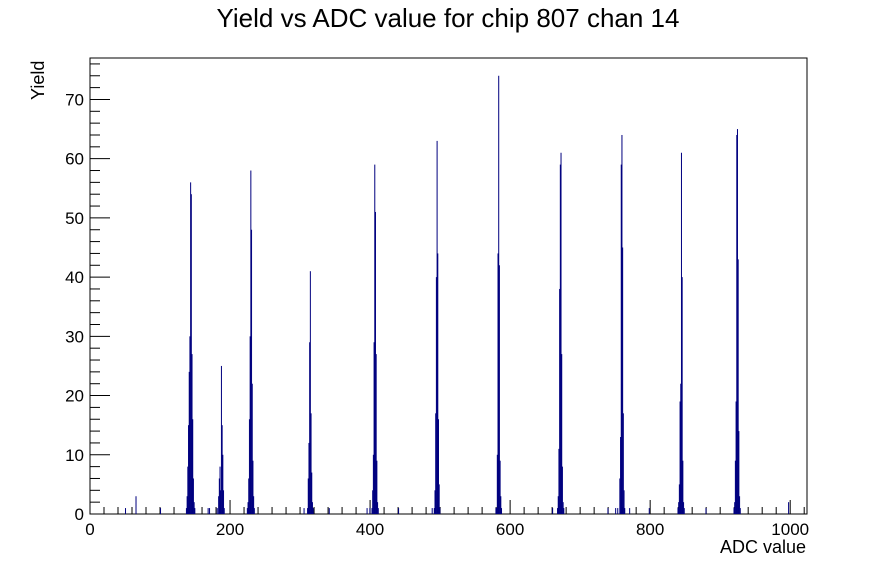 This screenshot has width=896, height=572. Describe the element at coordinates (230, 529) in the screenshot. I see `x-tick-label: 200` at that location.